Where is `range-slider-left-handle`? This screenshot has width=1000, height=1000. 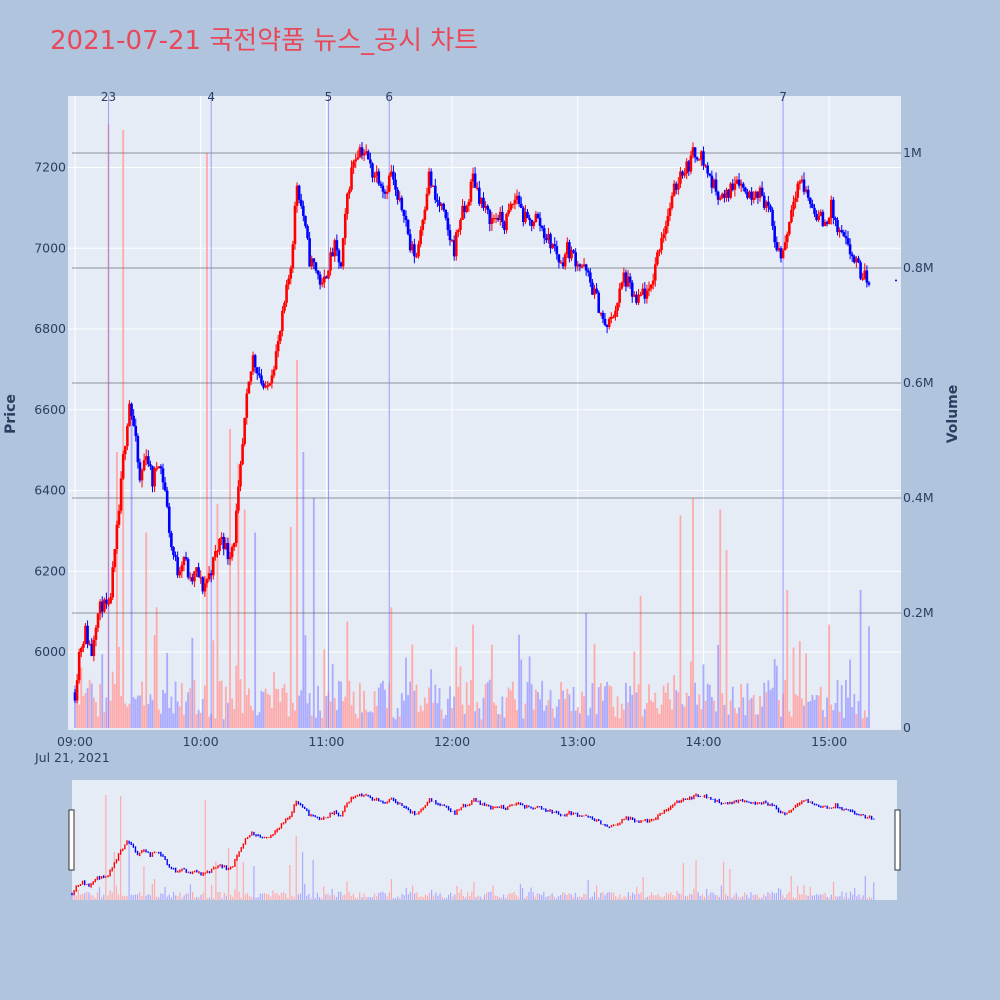 range-slider-left-handle is located at coordinates (71, 840).